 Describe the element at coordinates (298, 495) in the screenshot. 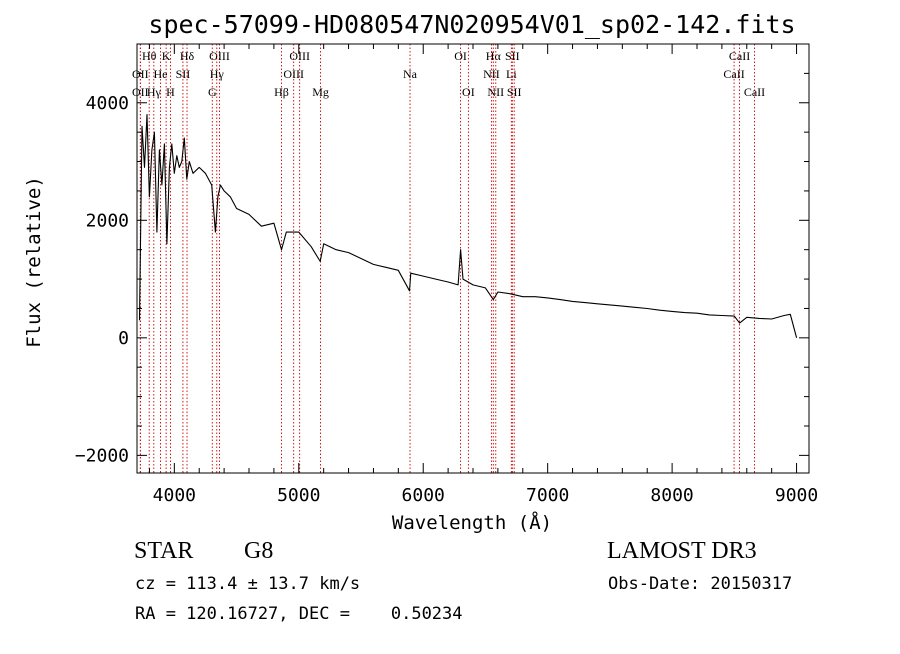

I see `x-tick-label-5000: 5000` at that location.